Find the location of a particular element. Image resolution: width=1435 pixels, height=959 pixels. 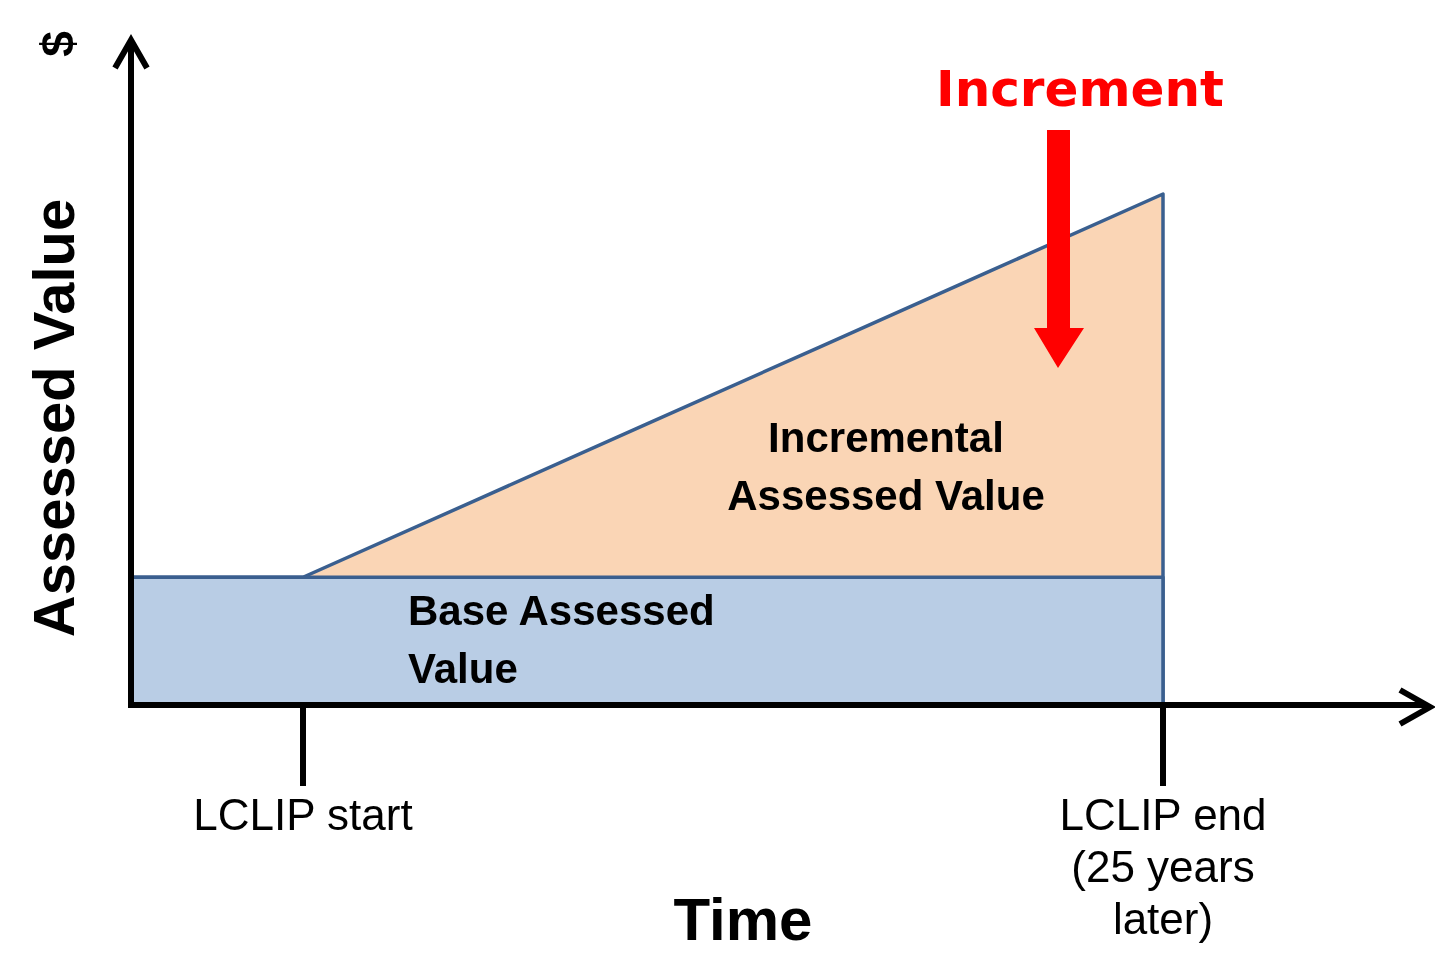

text: Increment is located at coordinates (1080, 89).